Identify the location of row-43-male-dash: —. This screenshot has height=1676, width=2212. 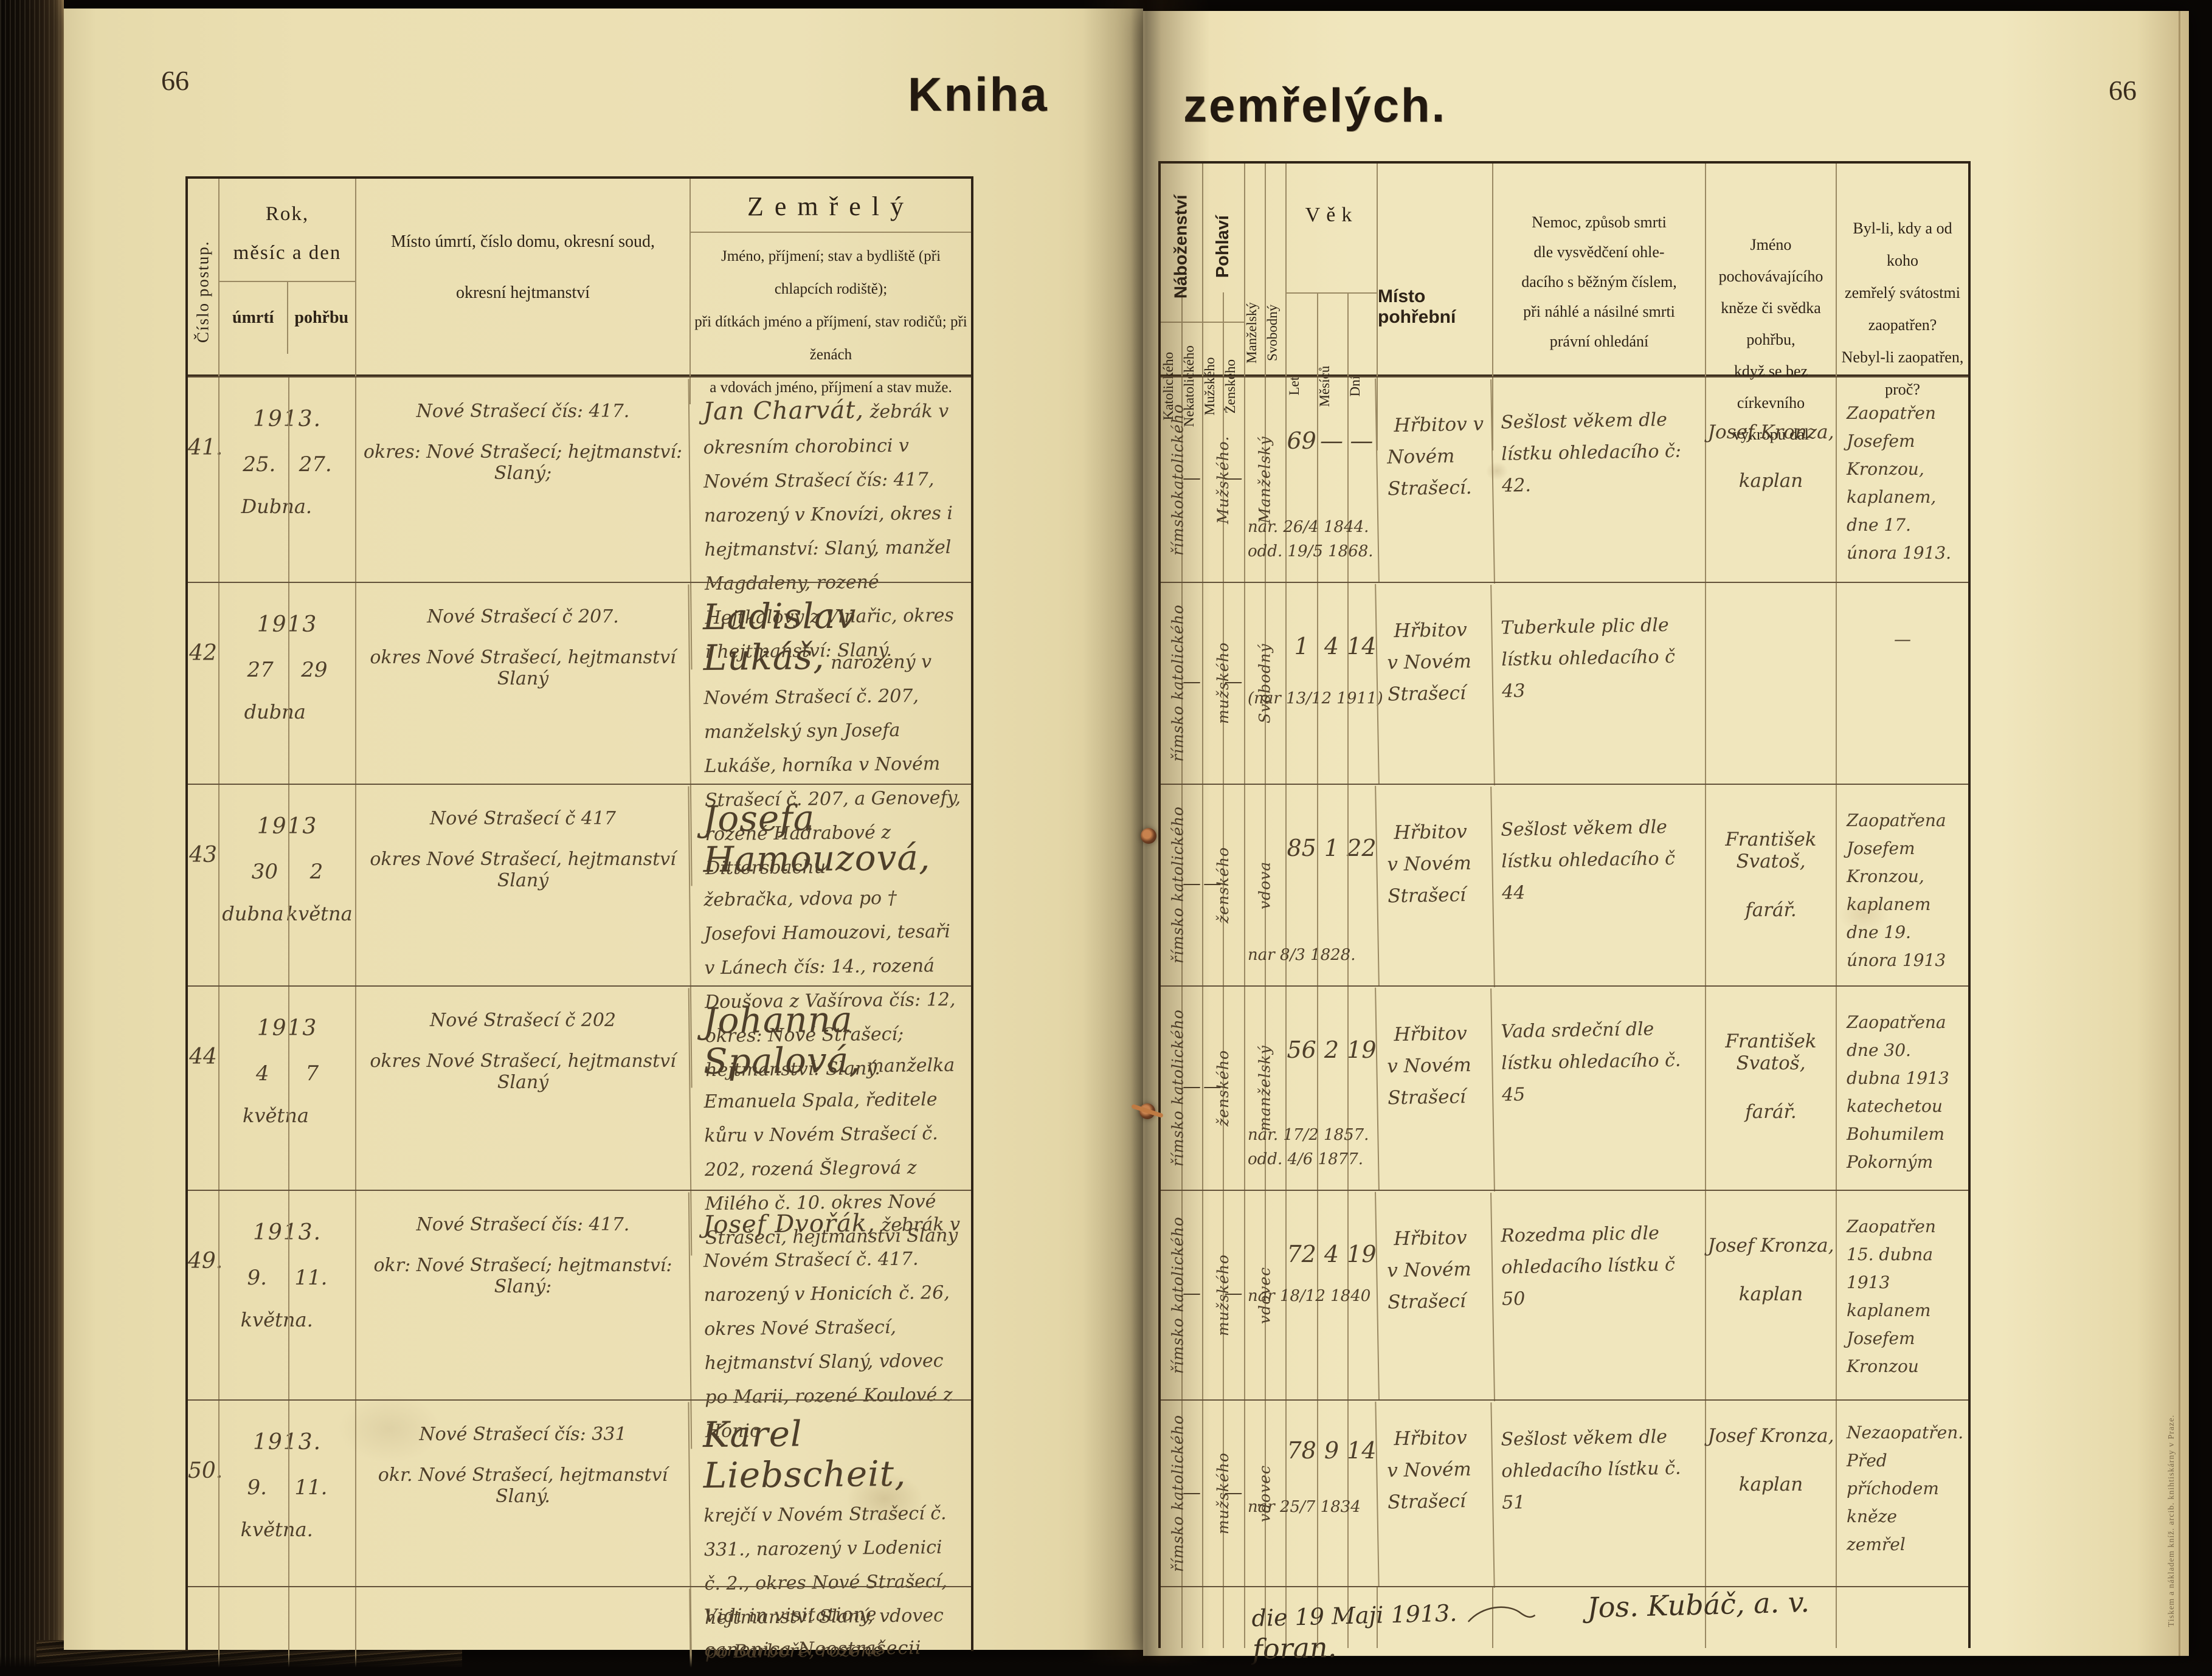
(1212, 884).